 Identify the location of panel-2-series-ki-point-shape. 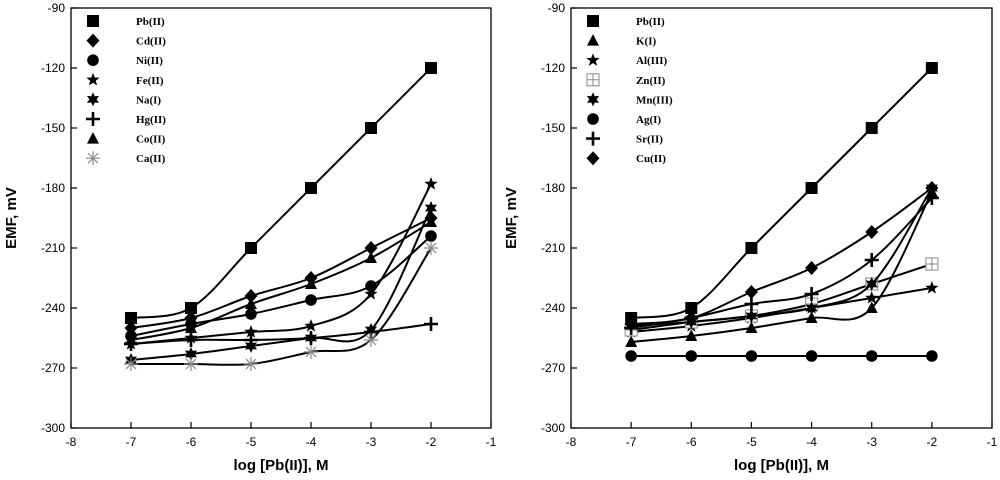
(631, 341).